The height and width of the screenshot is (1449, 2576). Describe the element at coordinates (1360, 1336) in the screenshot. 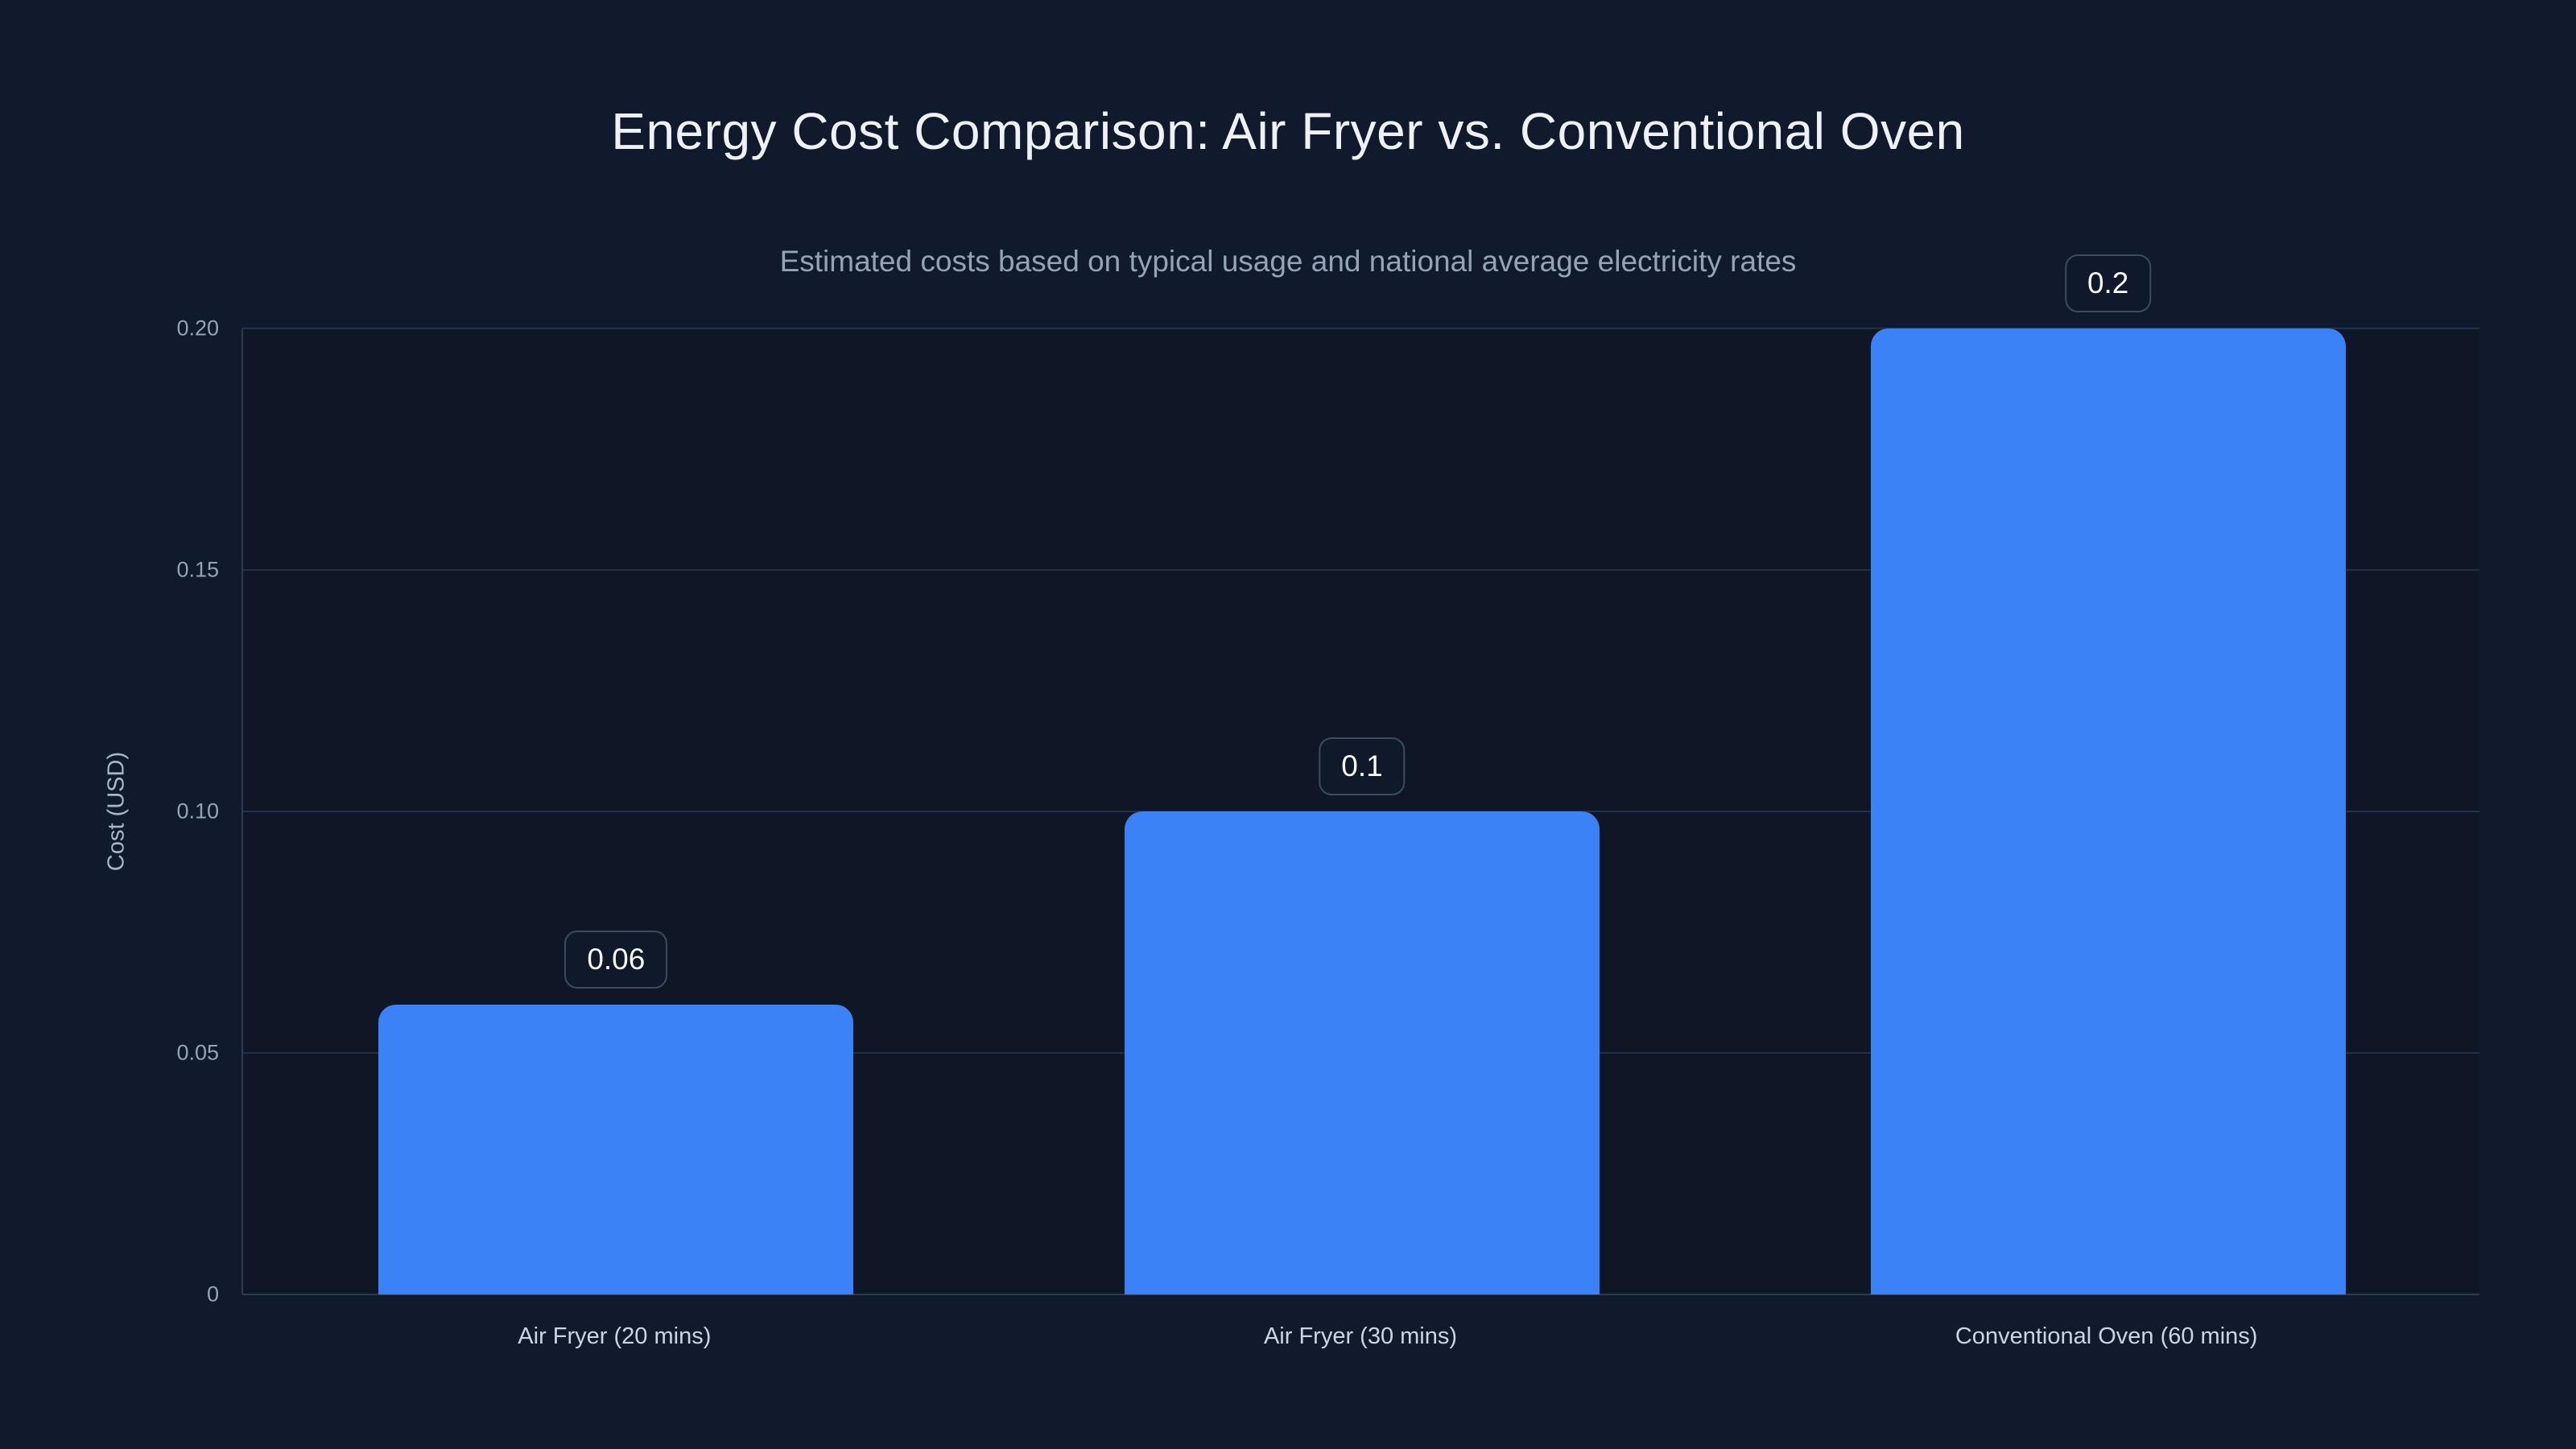

I see `x-tick-label: Air Fryer (30 mins)` at that location.